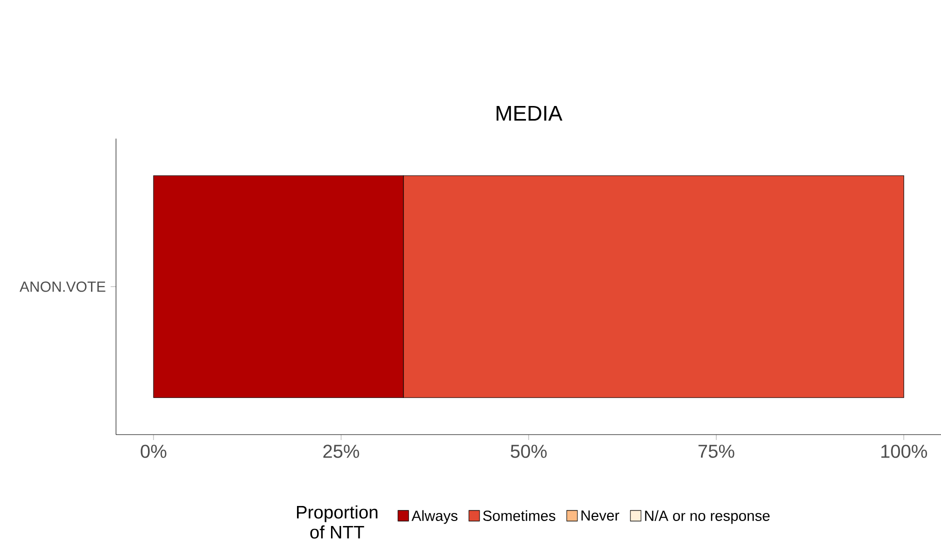 Image resolution: width=941 pixels, height=544 pixels. Describe the element at coordinates (601, 515) in the screenshot. I see `legend-label: Never` at that location.